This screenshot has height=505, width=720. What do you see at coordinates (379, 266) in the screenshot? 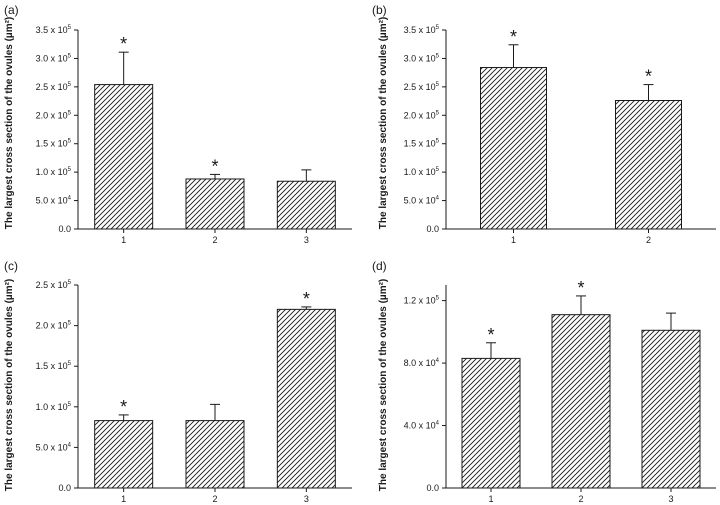
I see `panel-label-d: (d)` at bounding box center [379, 266].